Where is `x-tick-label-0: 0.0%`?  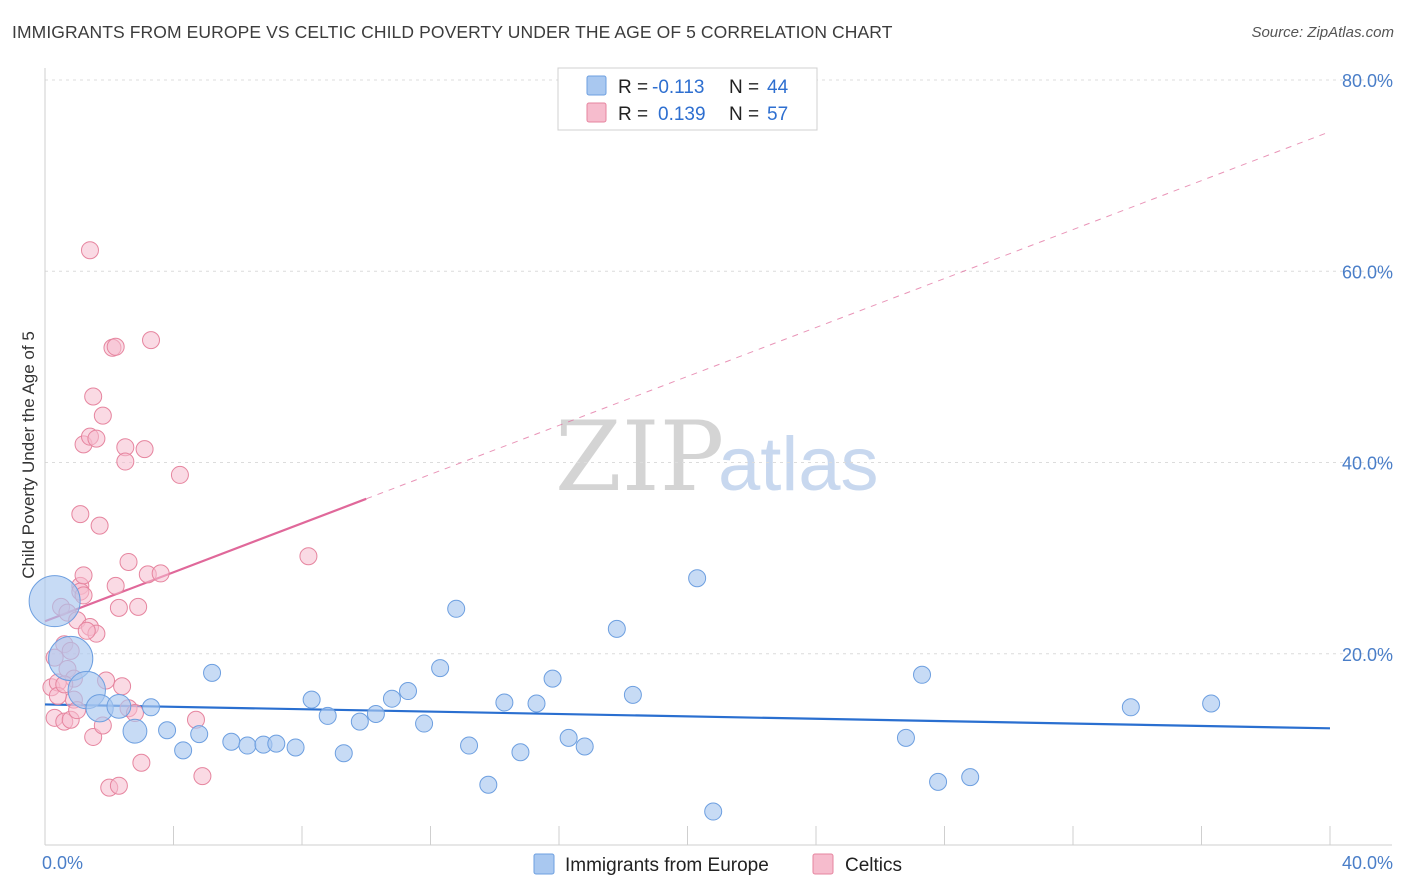 x-tick-label-0: 0.0% is located at coordinates (62, 863).